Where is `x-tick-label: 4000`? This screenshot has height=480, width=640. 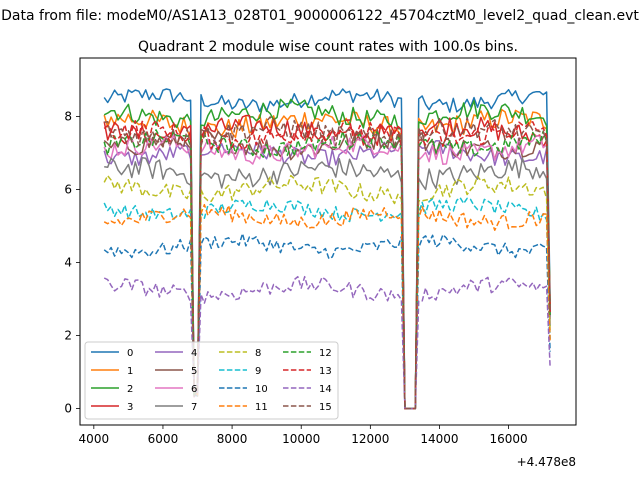
x-tick-label: 4000 is located at coordinates (94, 439).